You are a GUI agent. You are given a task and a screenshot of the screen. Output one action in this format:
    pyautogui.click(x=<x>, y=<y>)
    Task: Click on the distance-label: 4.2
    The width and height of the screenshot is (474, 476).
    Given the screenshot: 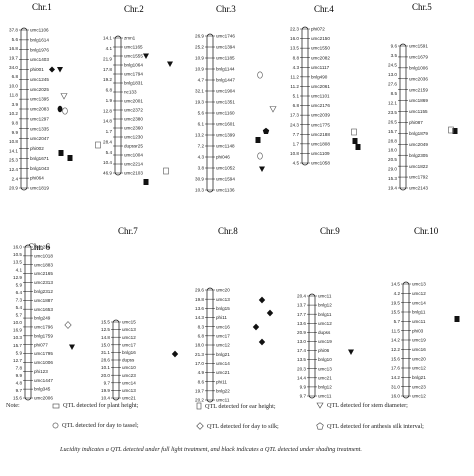 What is the action you would take?
    pyautogui.click(x=397, y=293)
    